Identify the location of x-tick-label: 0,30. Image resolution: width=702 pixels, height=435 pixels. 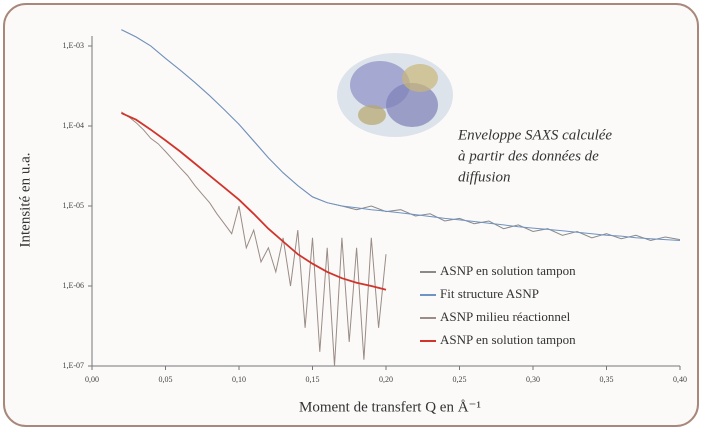
(533, 379).